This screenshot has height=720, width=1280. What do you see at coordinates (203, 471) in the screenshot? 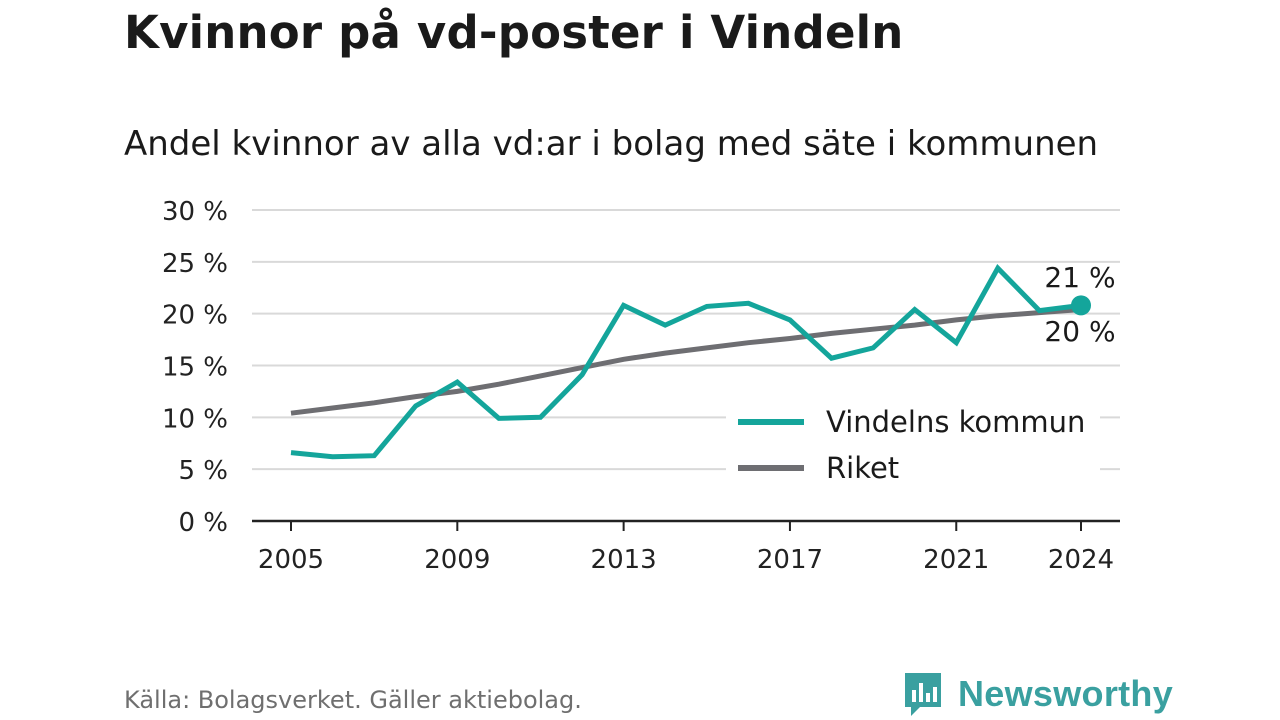
I see `y-tick-label: 5 %` at bounding box center [203, 471].